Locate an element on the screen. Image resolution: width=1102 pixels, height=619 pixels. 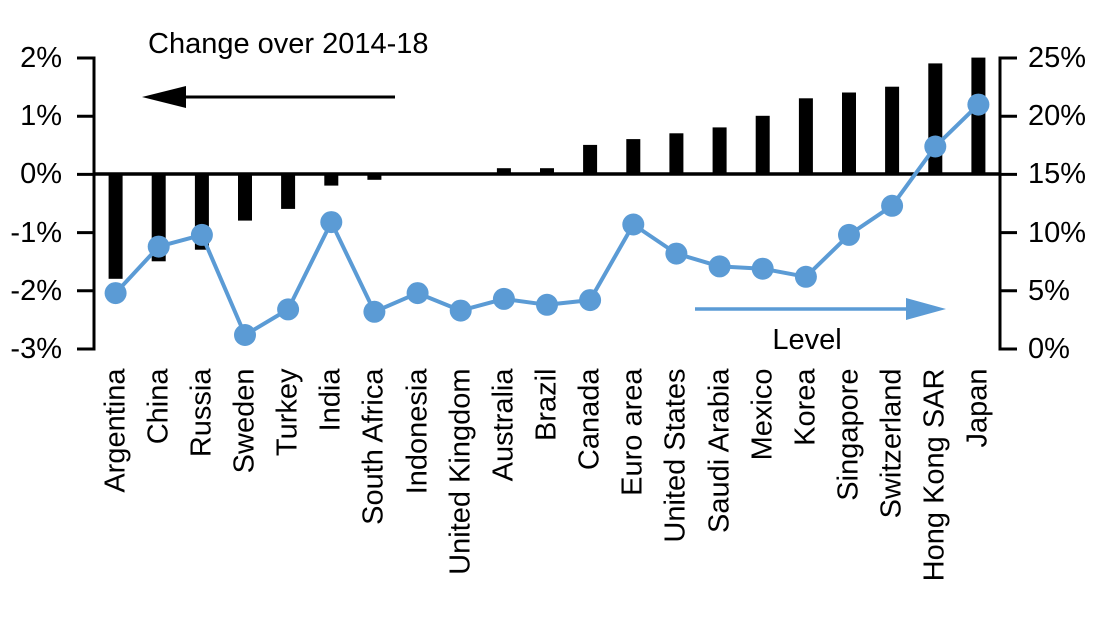
category-label: South Africa is located at coordinates (373, 446).